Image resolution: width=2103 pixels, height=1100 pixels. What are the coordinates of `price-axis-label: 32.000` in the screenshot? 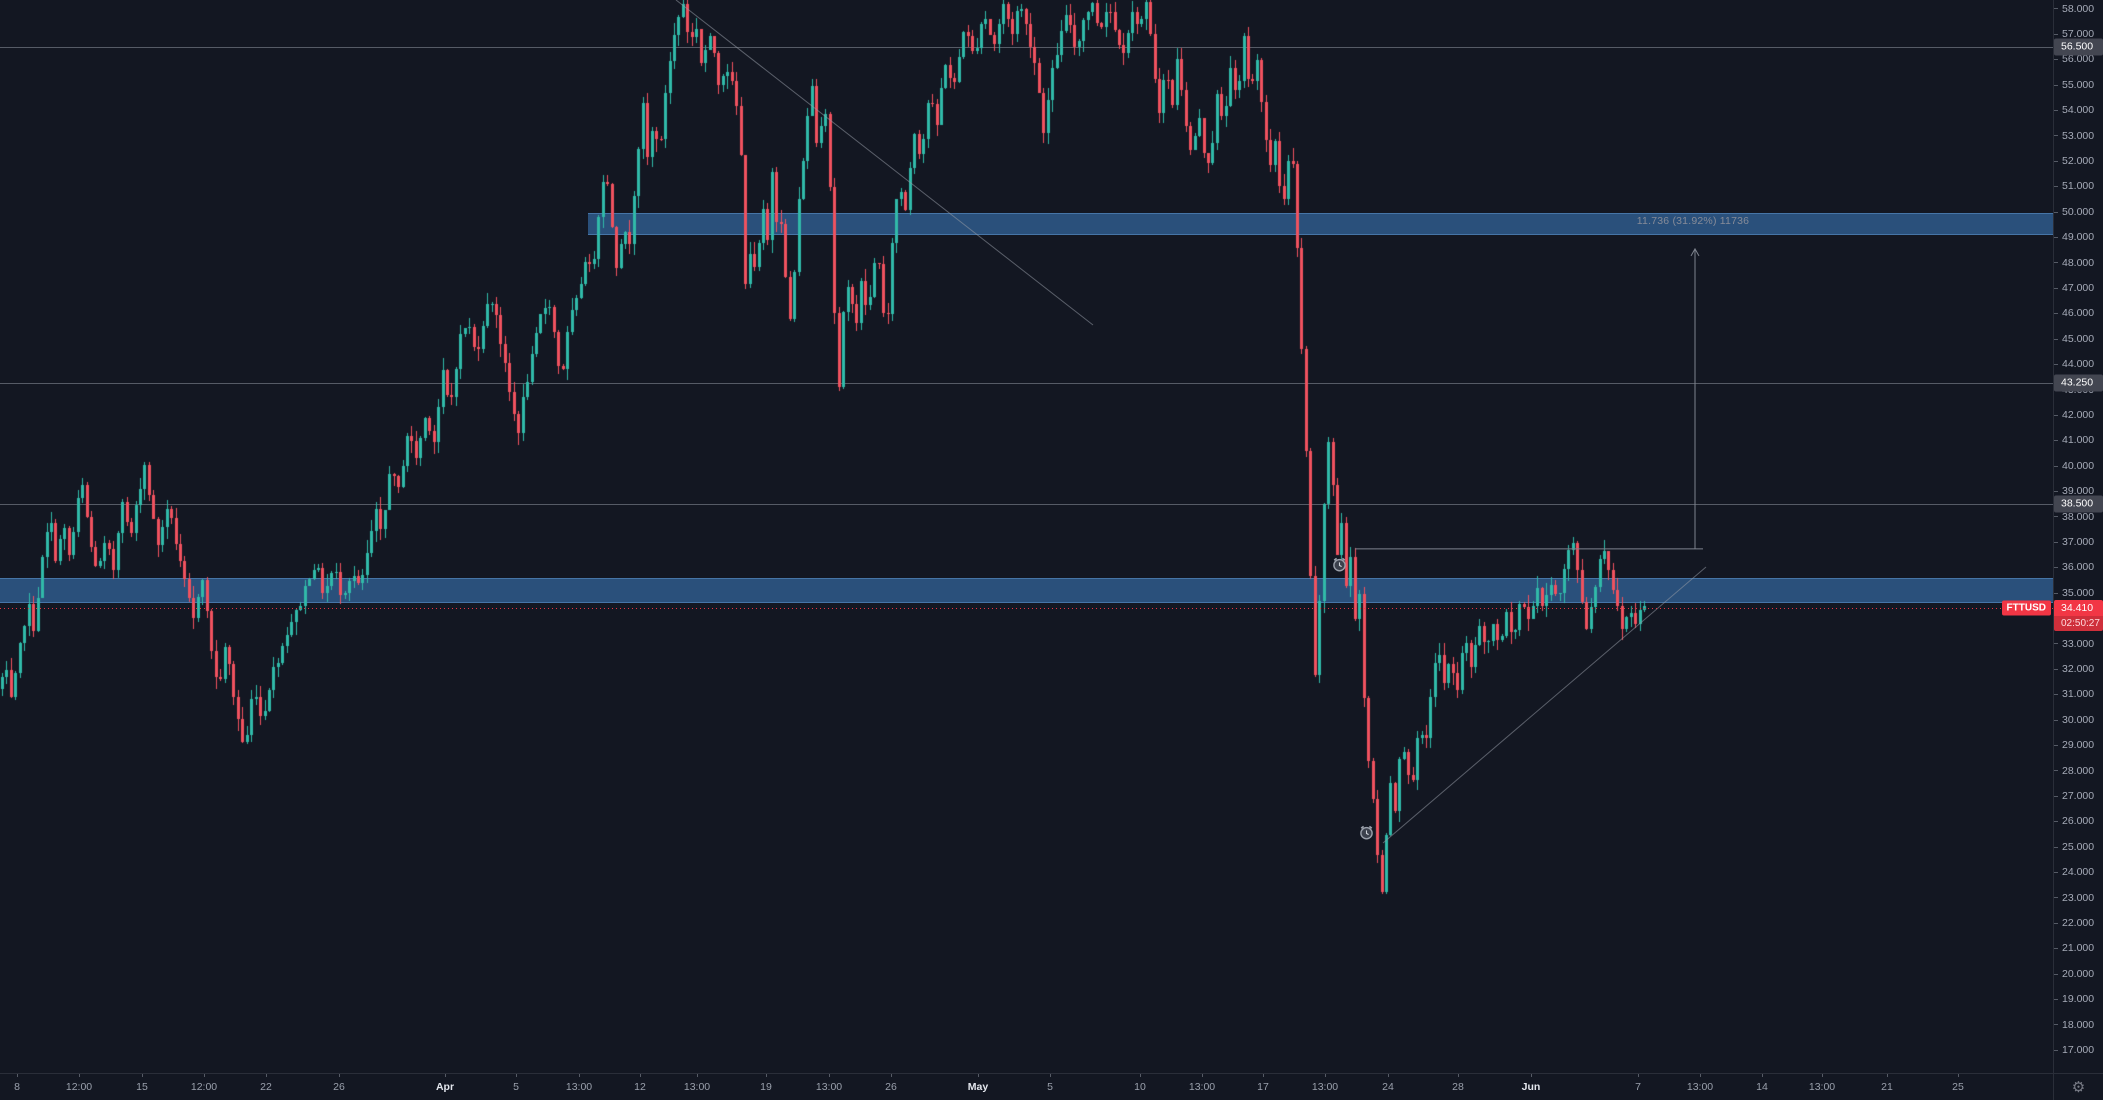 It's located at (2078, 669).